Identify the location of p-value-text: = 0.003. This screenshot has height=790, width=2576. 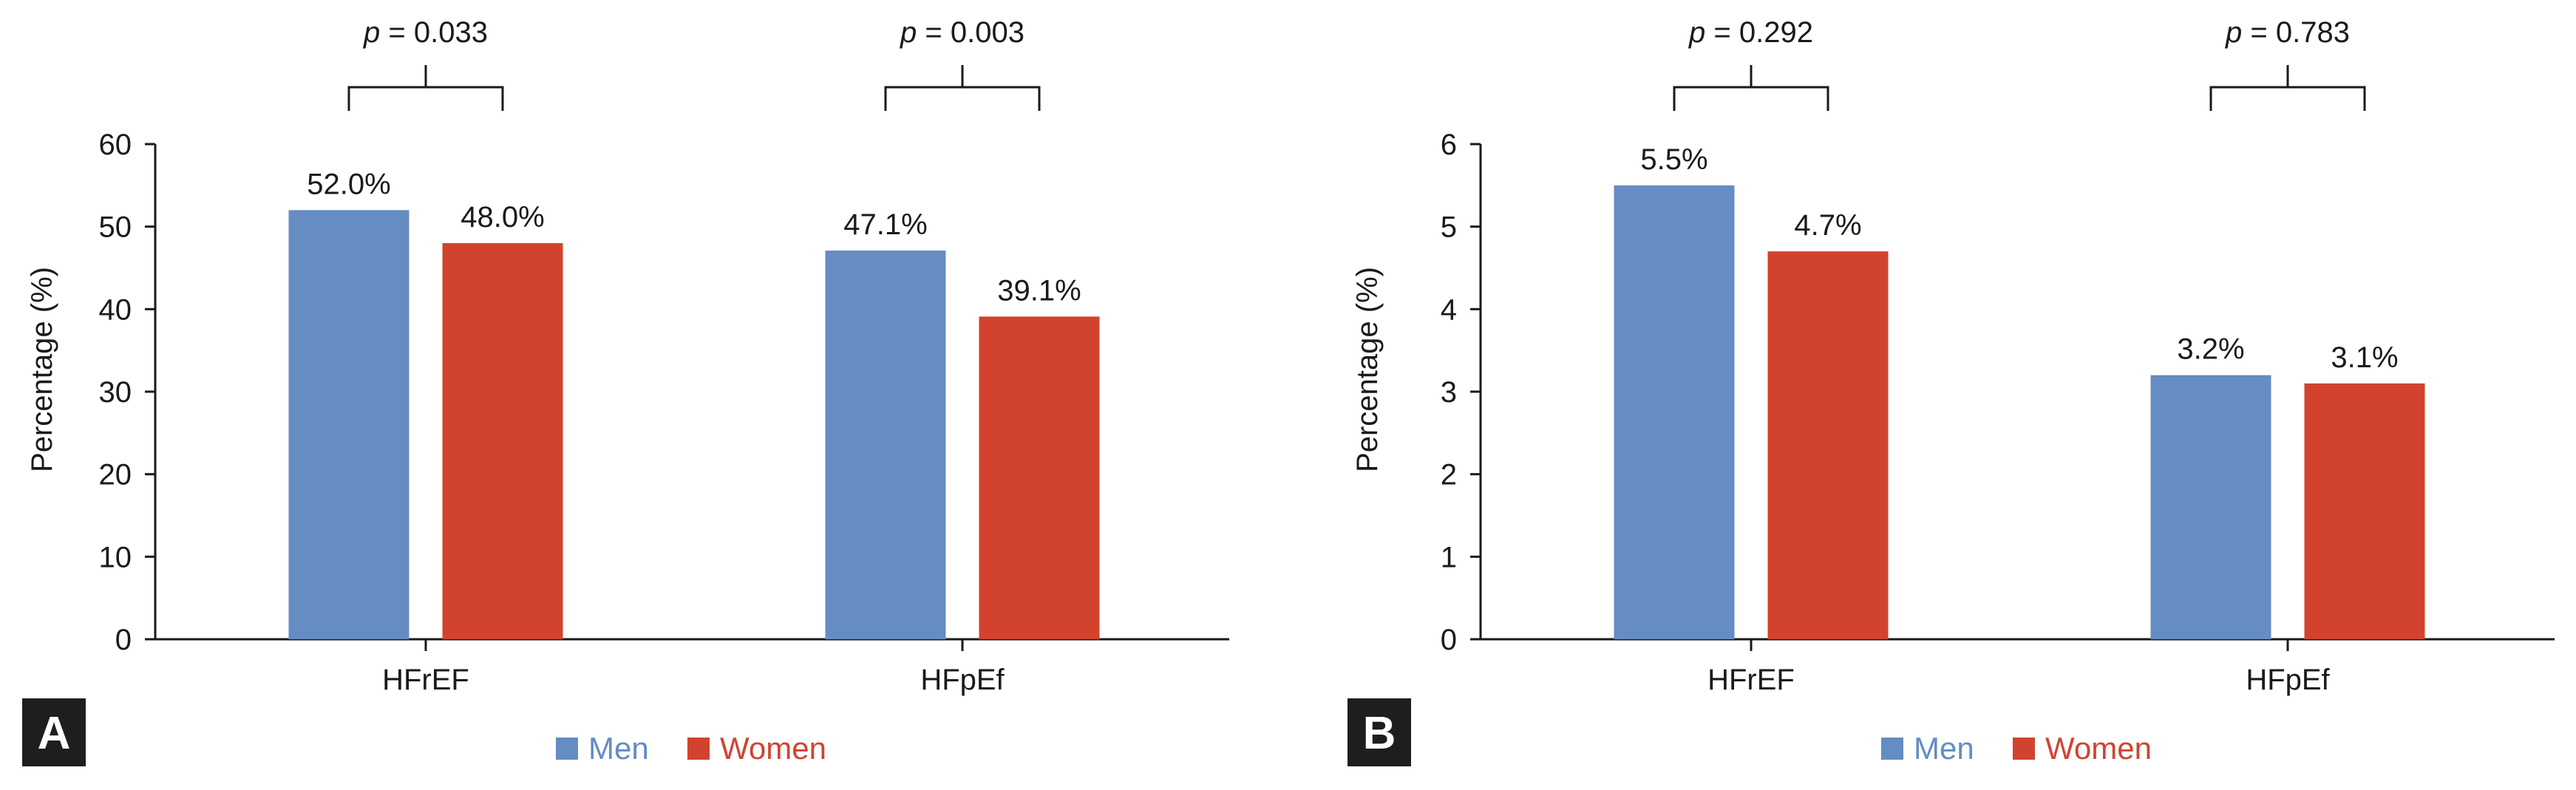
(970, 33).